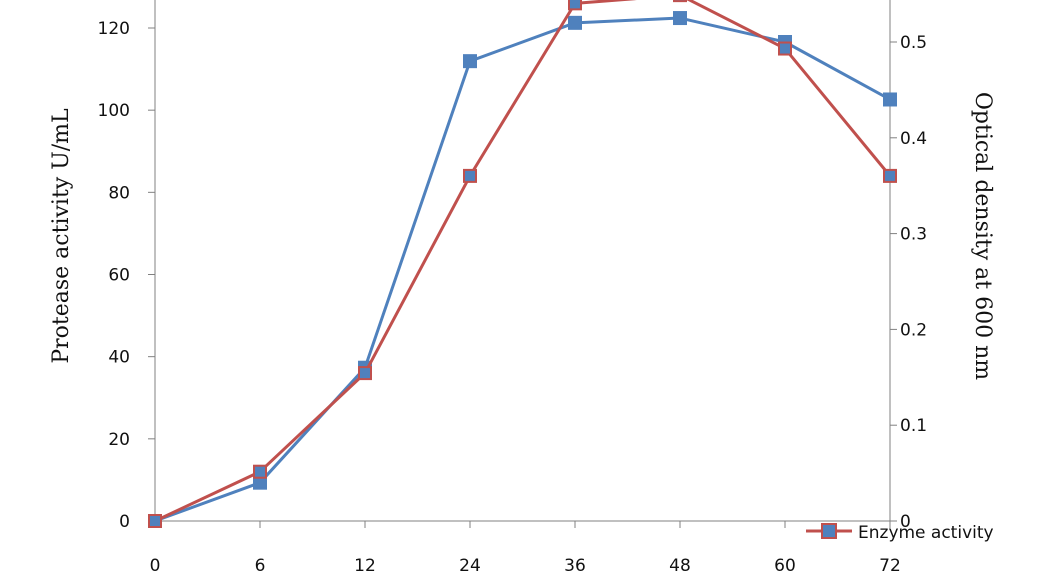  What do you see at coordinates (982, 236) in the screenshot?
I see `y-right-axis-title: Optical density at 600 nm` at bounding box center [982, 236].